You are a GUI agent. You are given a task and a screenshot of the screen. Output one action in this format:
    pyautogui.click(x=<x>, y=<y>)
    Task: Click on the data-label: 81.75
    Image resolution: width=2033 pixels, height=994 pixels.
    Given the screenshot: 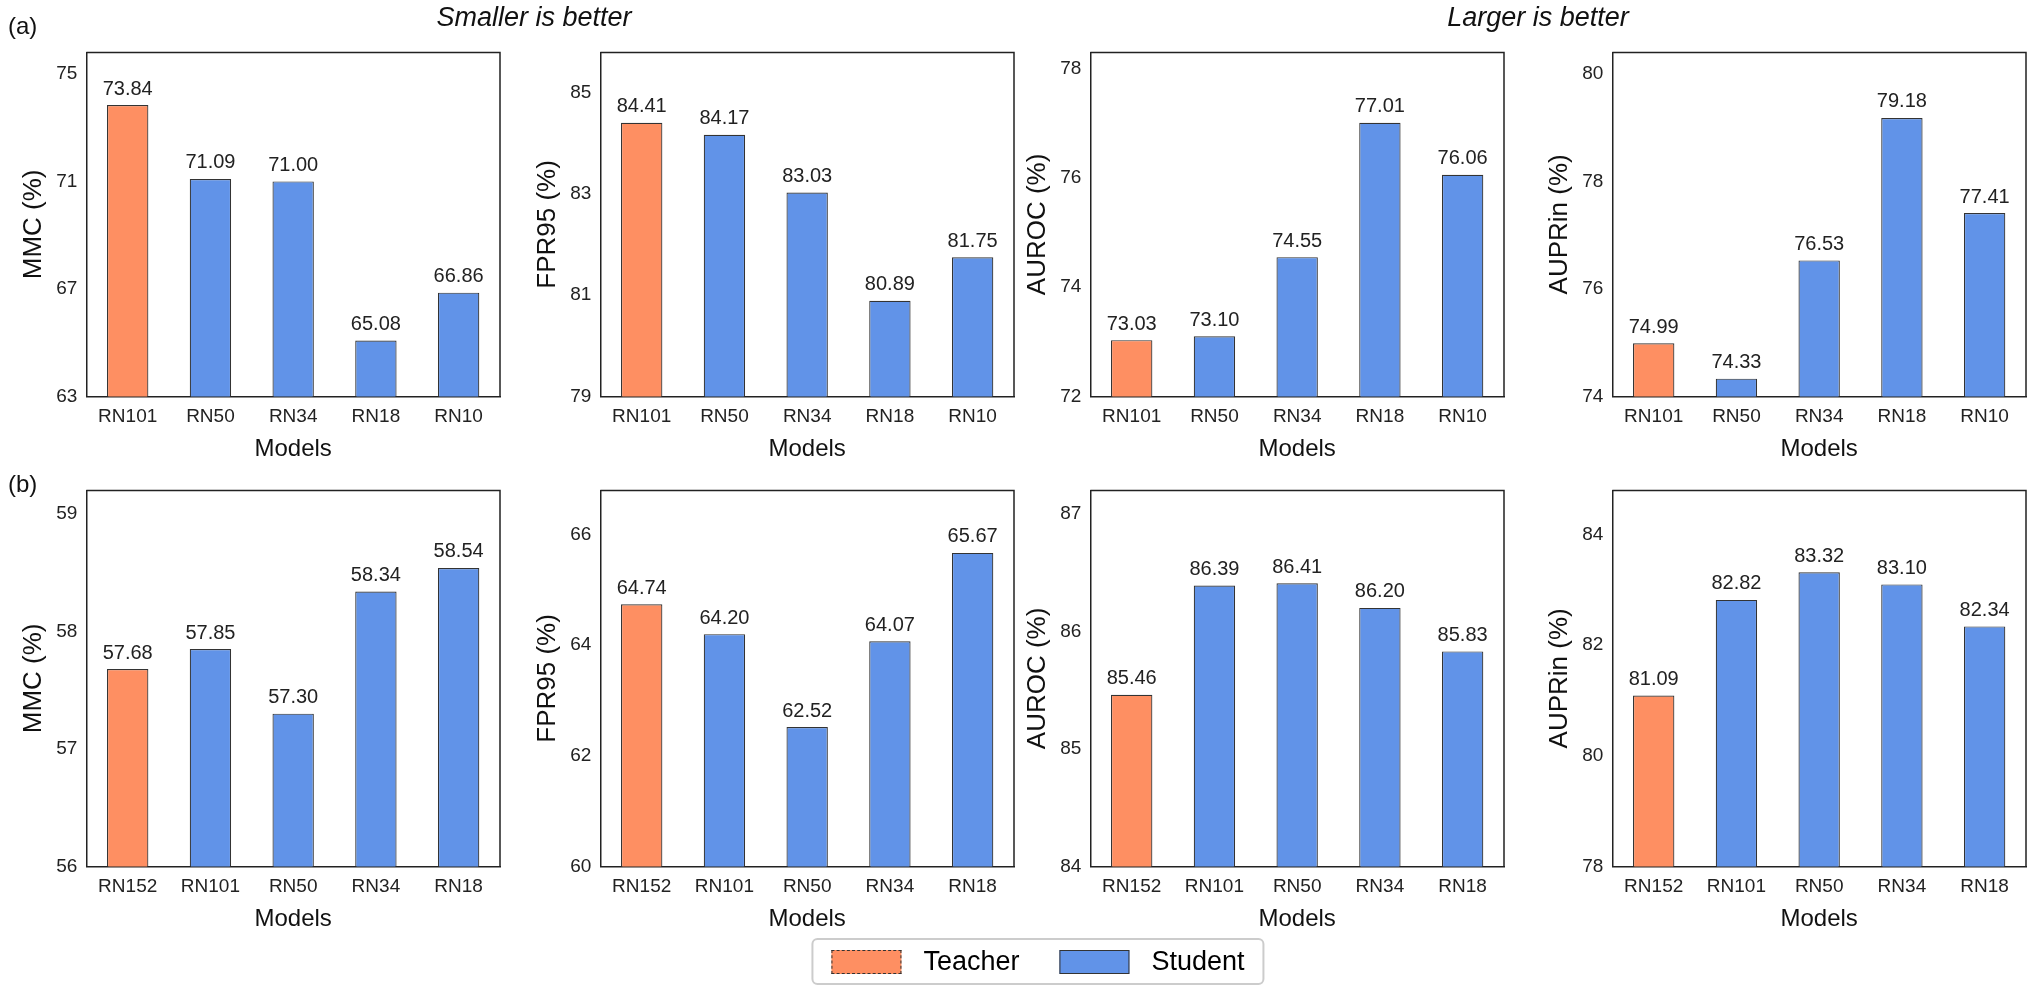 What is the action you would take?
    pyautogui.click(x=972, y=239)
    